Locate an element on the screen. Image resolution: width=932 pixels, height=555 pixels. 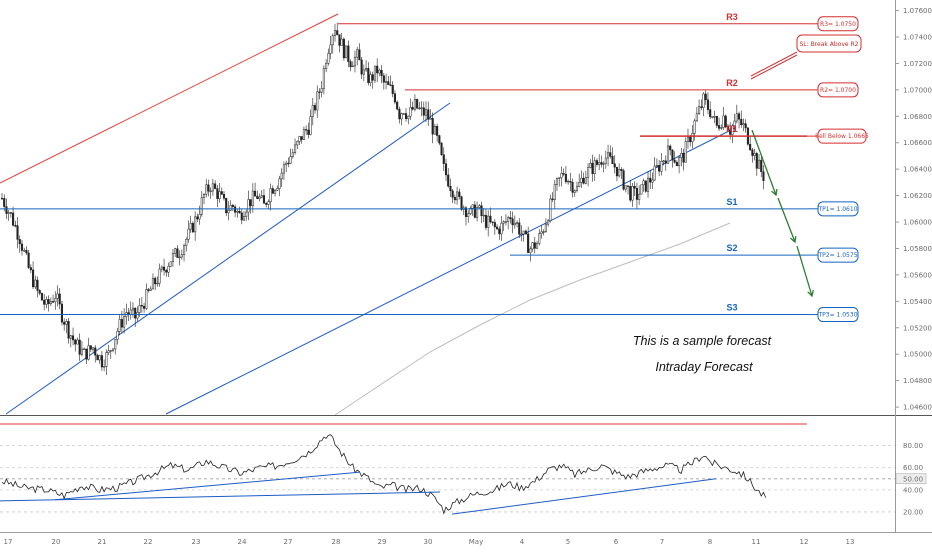
time-tick-label: 22 is located at coordinates (148, 542).